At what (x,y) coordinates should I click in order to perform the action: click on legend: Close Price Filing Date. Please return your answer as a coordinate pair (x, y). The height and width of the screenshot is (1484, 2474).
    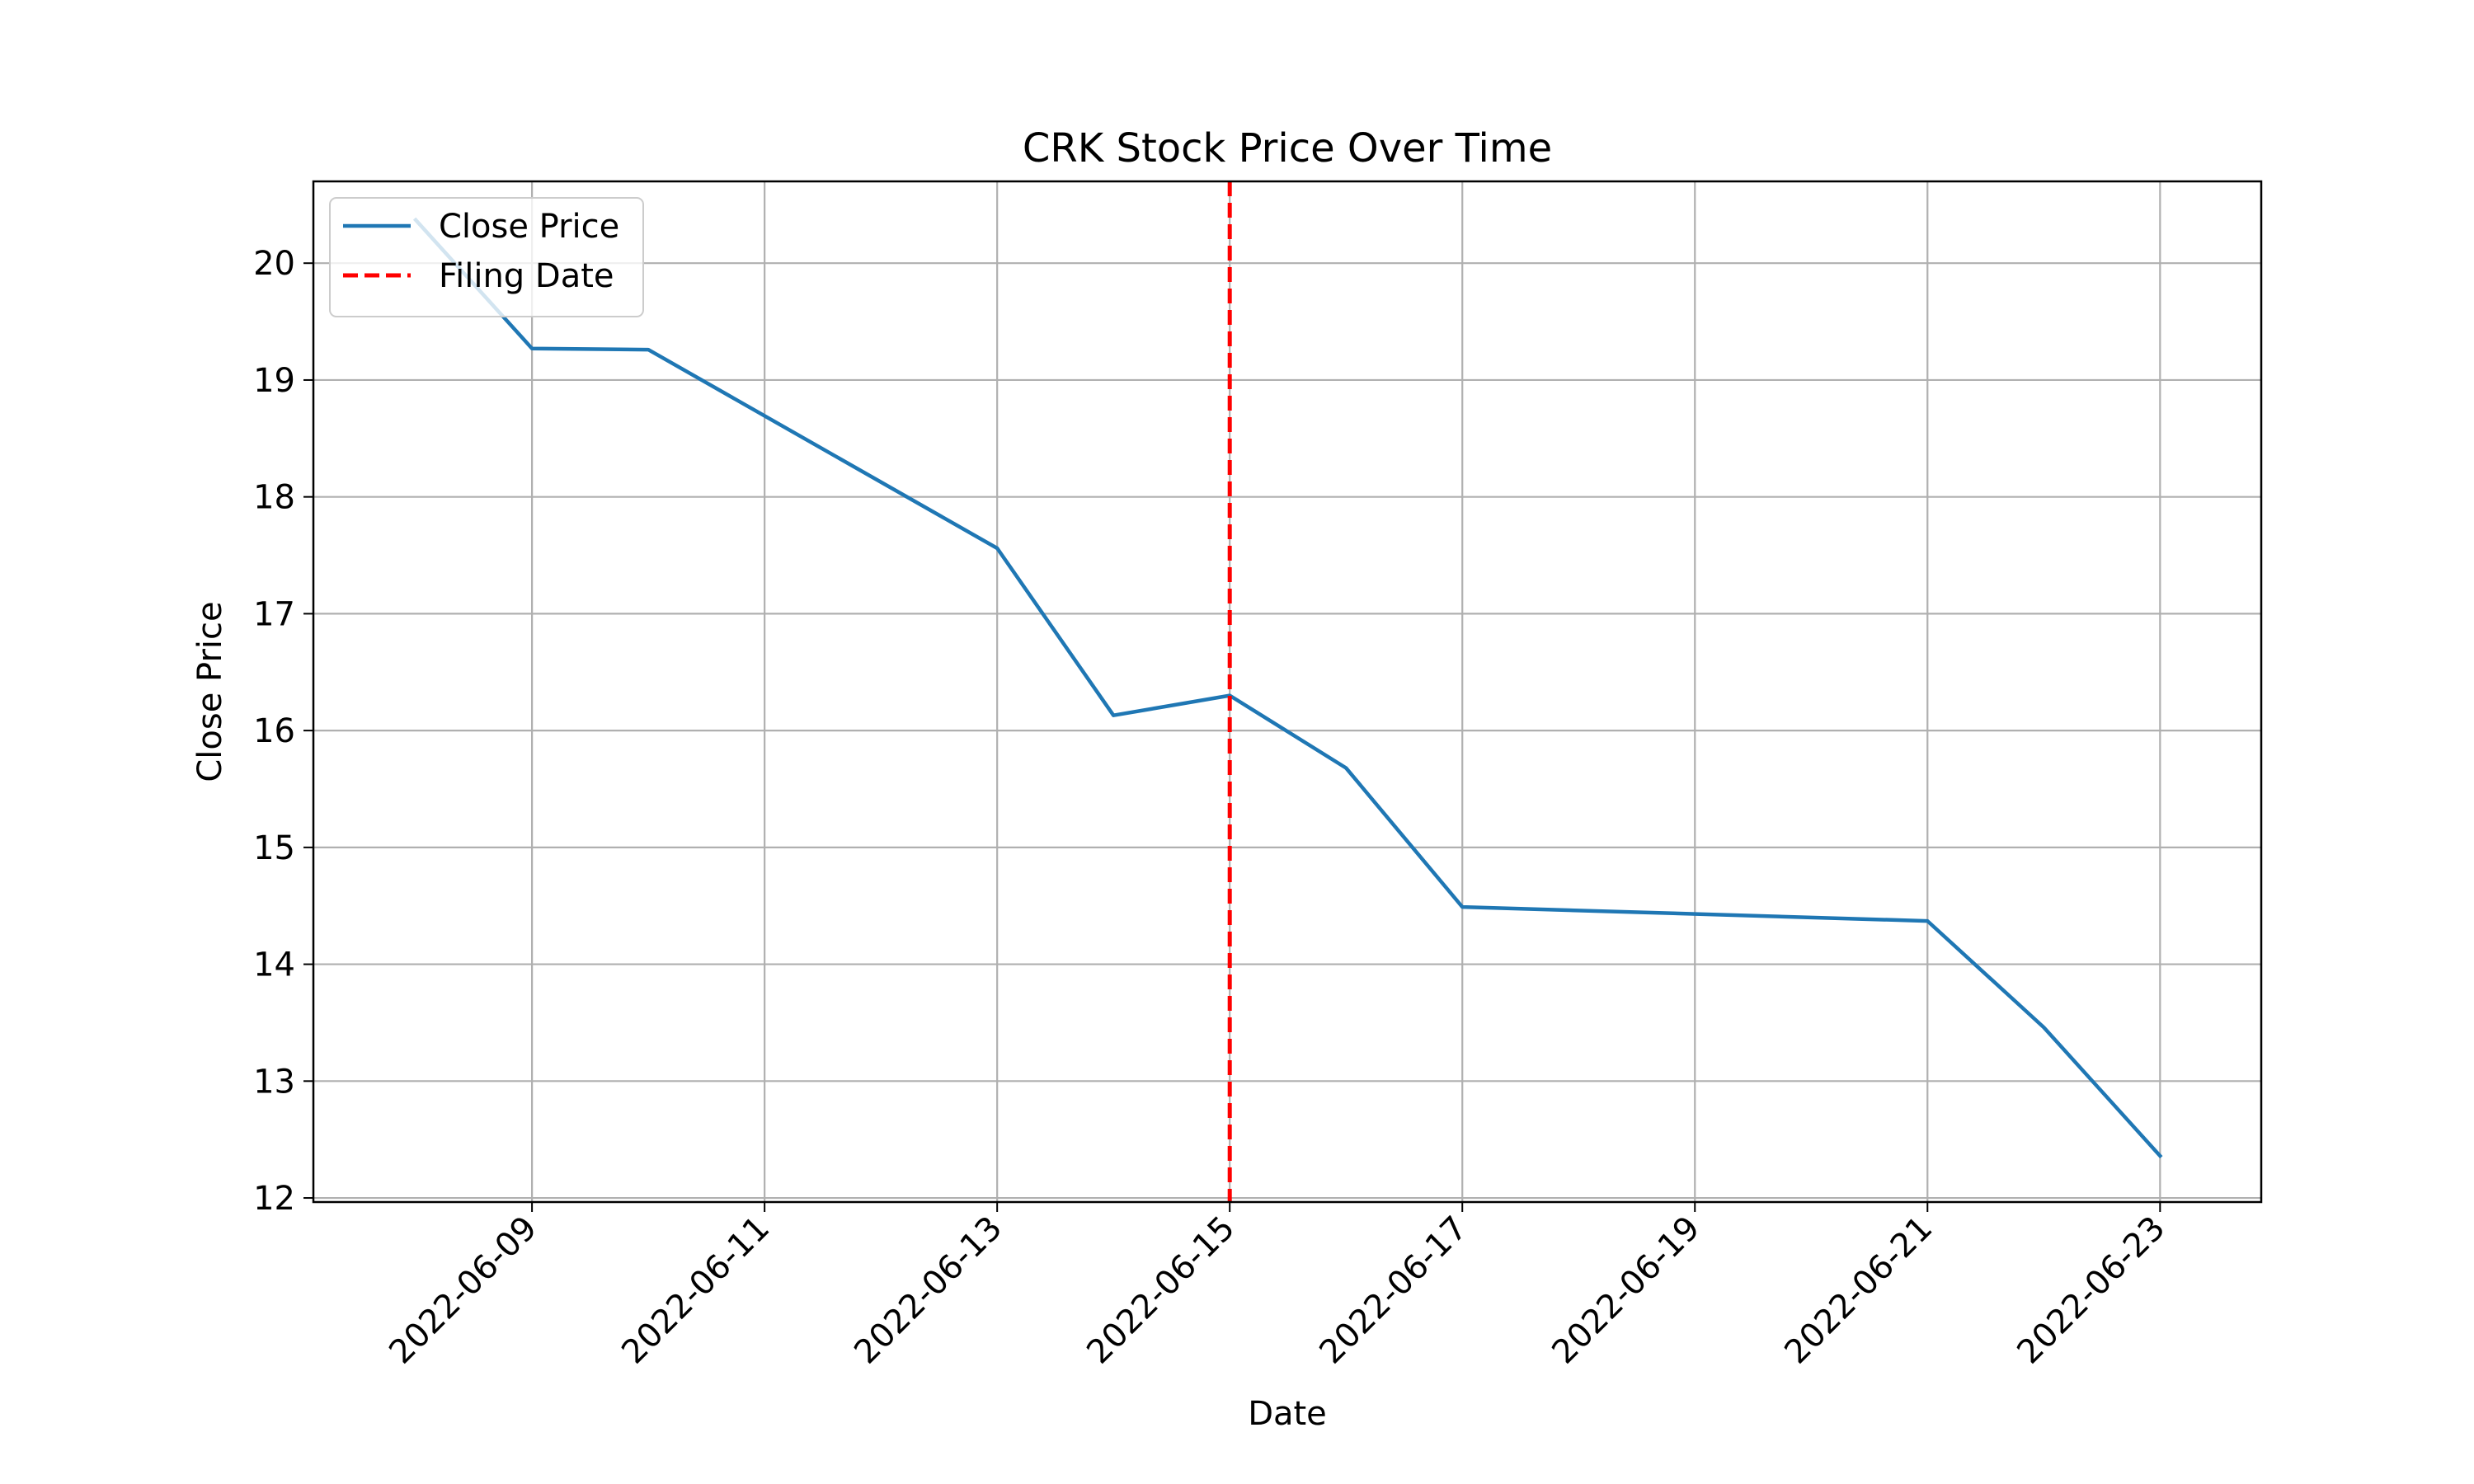
    Looking at the image, I should click on (486, 257).